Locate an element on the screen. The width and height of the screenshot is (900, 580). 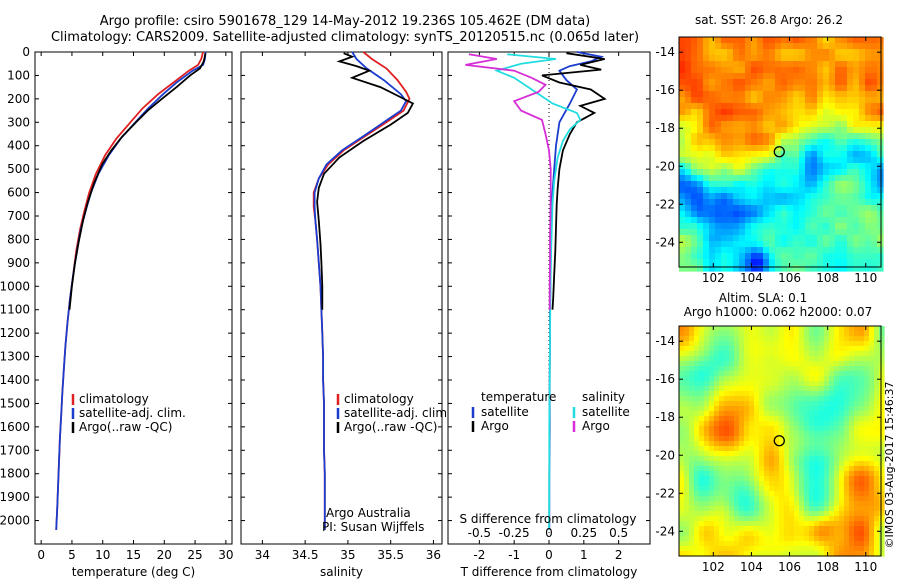
y-tick-label: 1600 is located at coordinates (15, 427).